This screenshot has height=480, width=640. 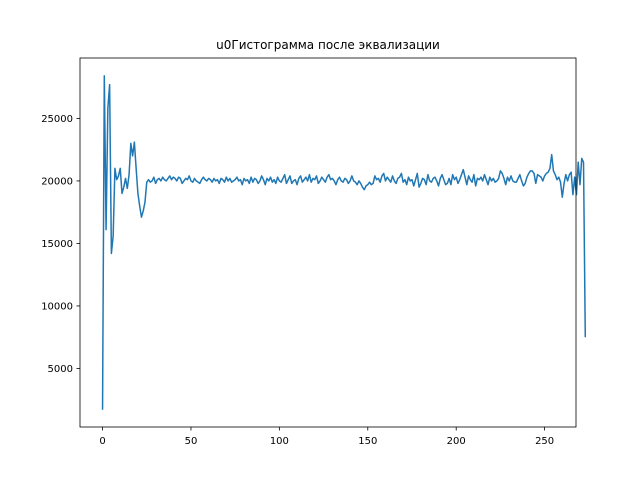 What do you see at coordinates (57, 119) in the screenshot?
I see `y-tick-label: 25000` at bounding box center [57, 119].